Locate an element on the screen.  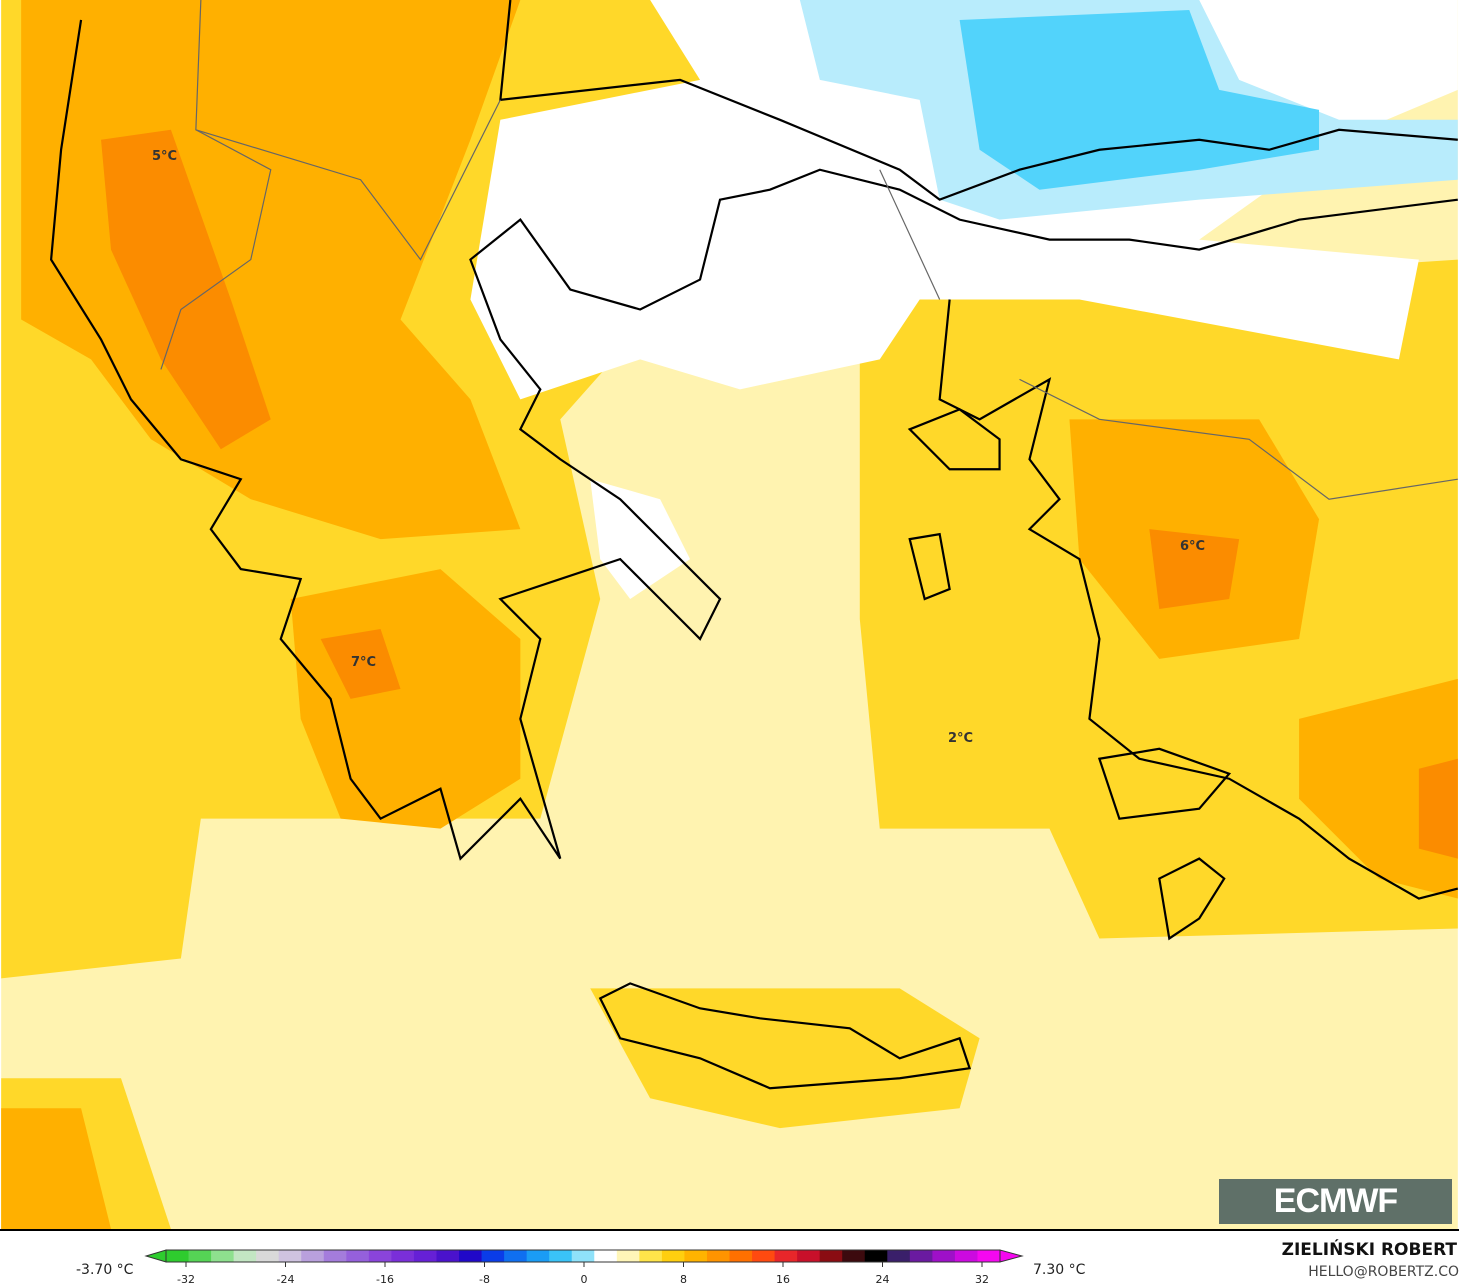
map-label-7c: 7°C is located at coordinates (364, 662).